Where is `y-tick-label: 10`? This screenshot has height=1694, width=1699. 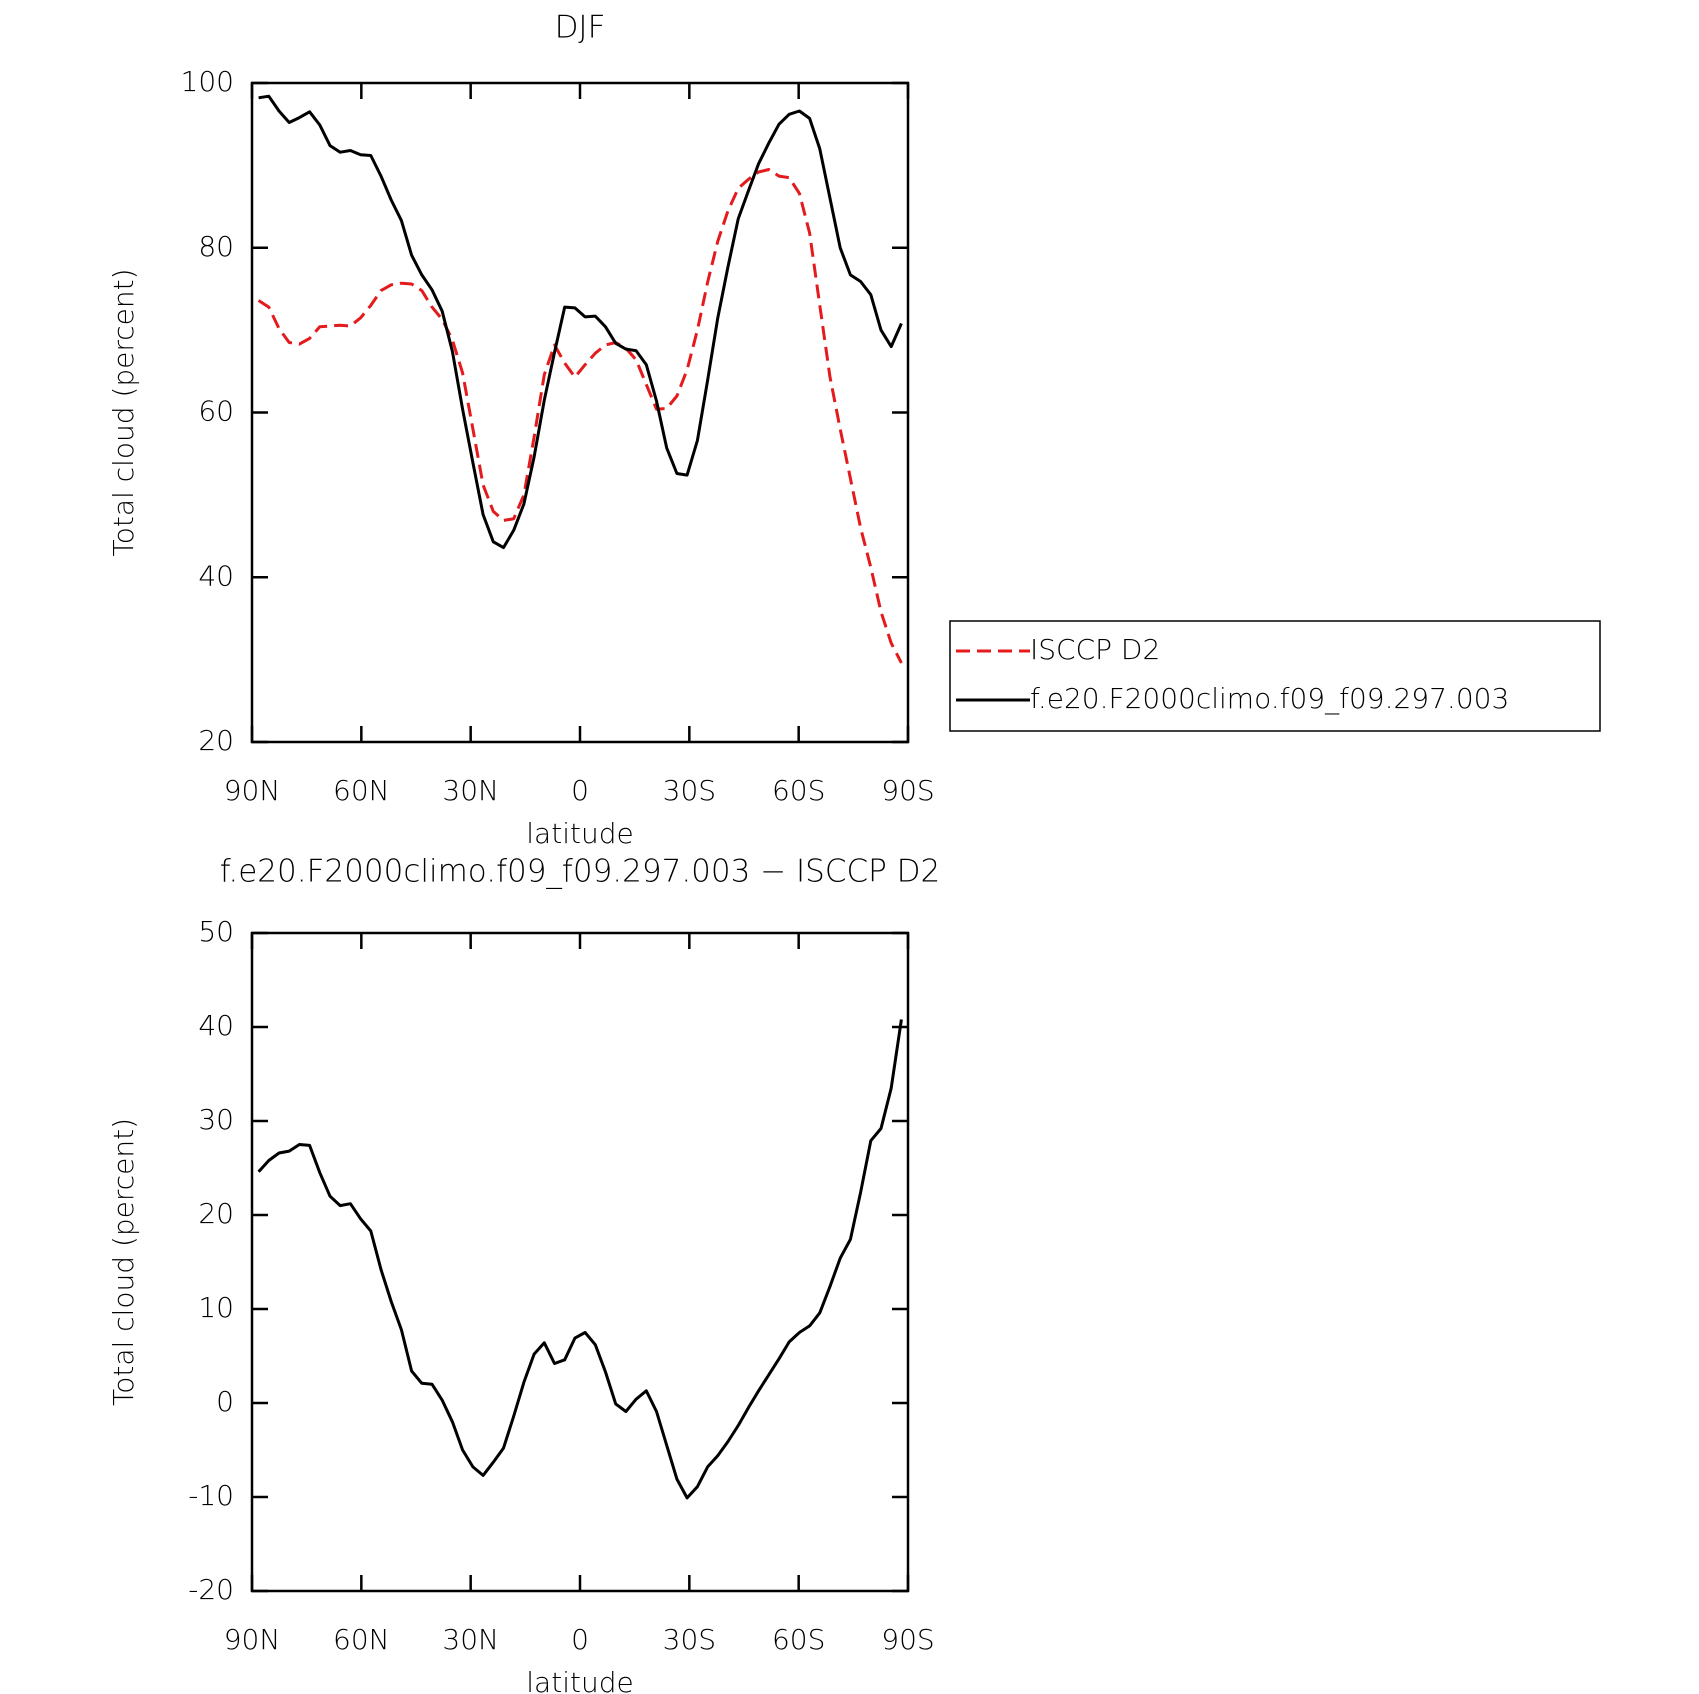
y-tick-label: 10 is located at coordinates (216, 1307).